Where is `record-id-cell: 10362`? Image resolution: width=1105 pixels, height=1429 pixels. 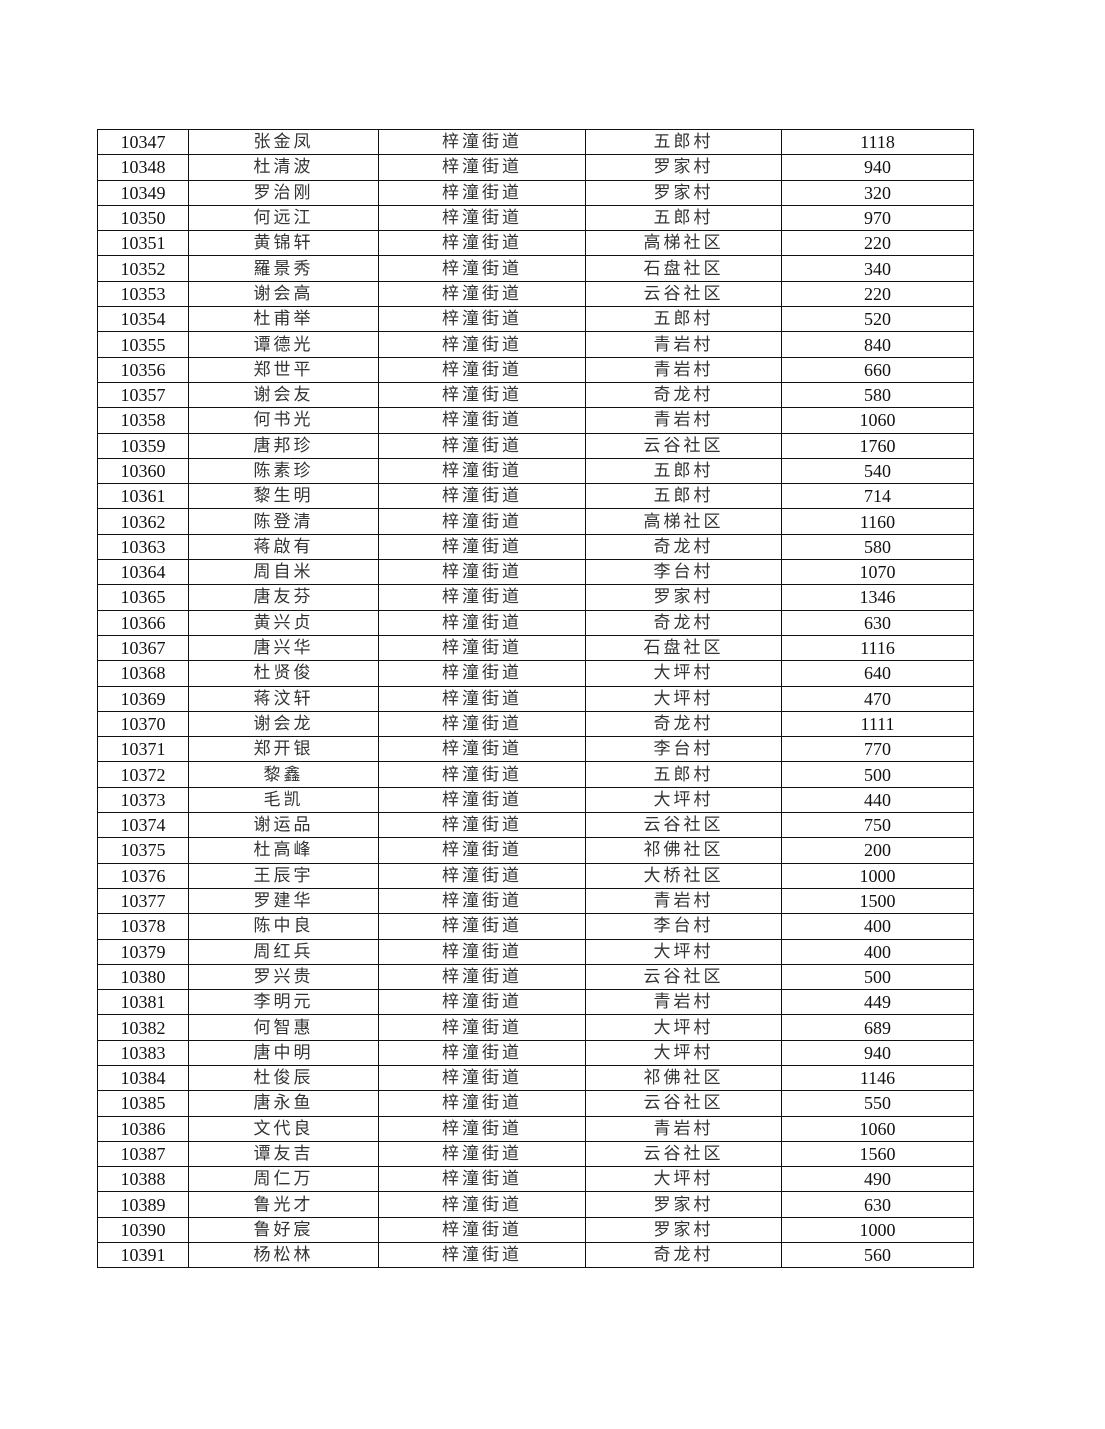 record-id-cell: 10362 is located at coordinates (143, 521).